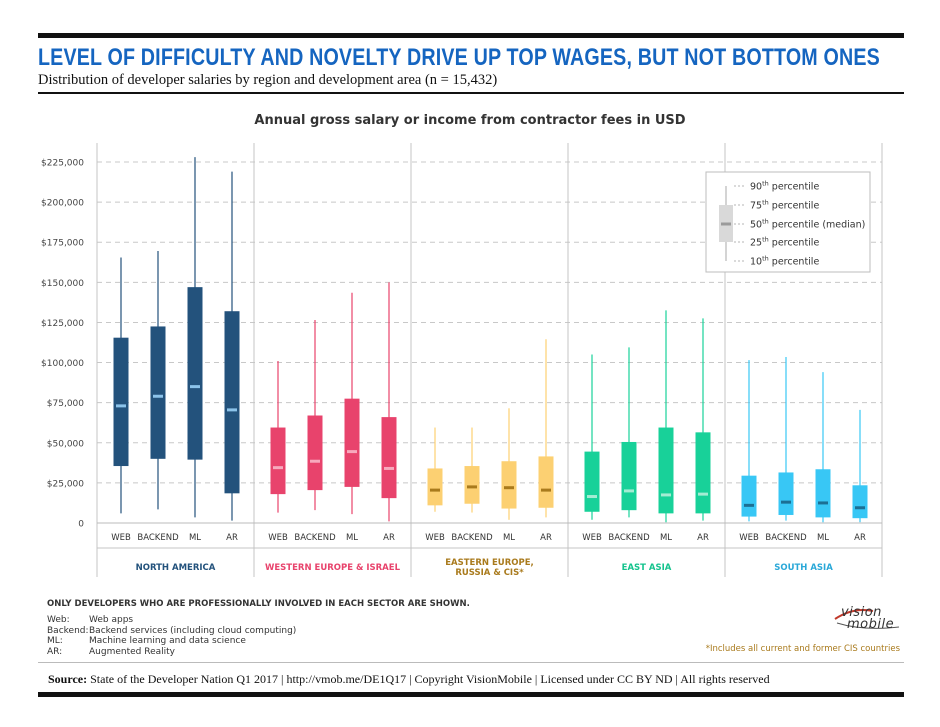 Image resolution: width=940 pixels, height=727 pixels. I want to click on subtitle-rule, so click(471, 93).